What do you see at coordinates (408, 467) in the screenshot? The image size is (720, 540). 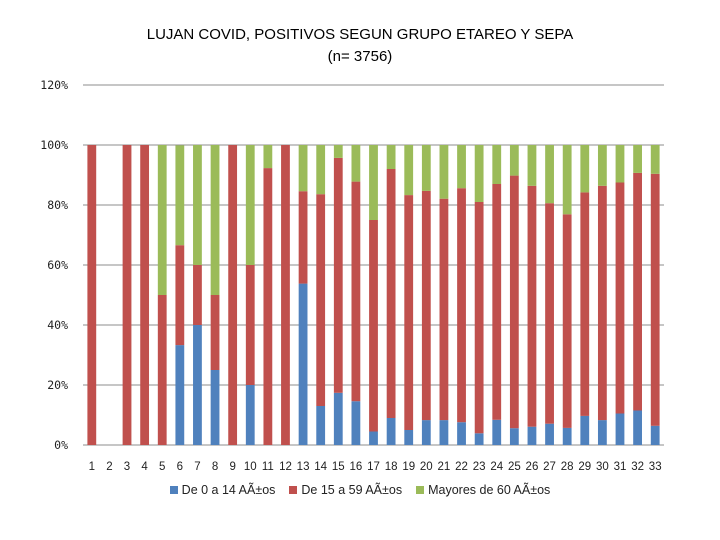 I see `x-tick-label: 19` at bounding box center [408, 467].